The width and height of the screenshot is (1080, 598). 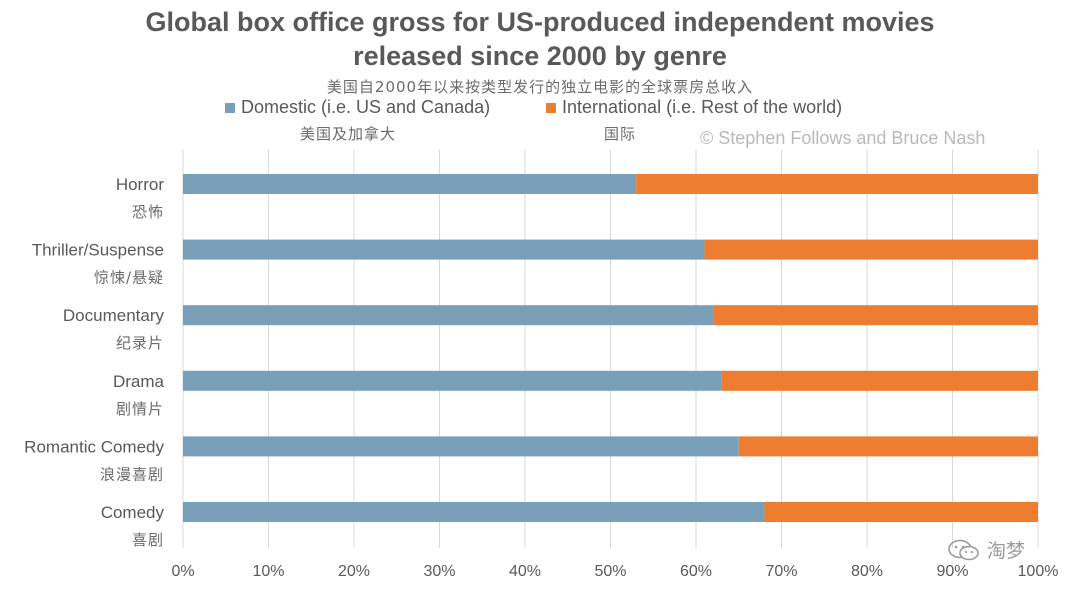 I want to click on category-label-cn: 纪录片, so click(x=140, y=343).